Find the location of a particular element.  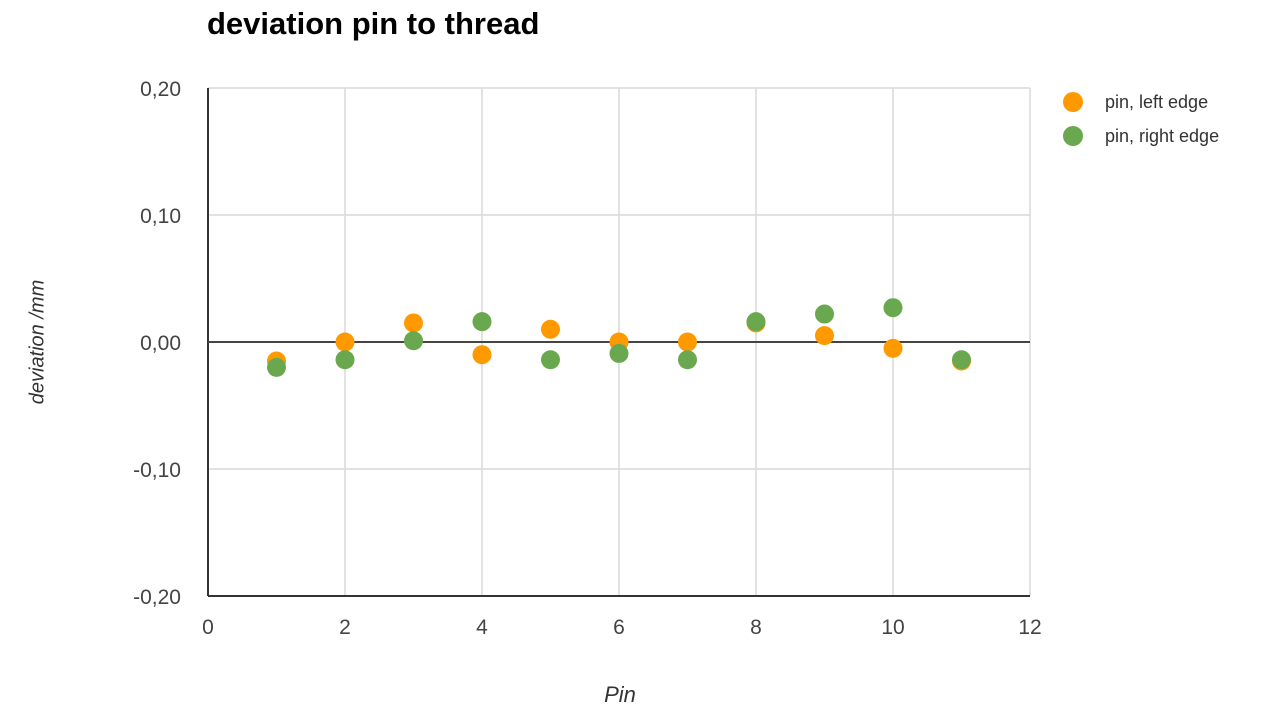

legend-marker-right-edge is located at coordinates (1073, 136).